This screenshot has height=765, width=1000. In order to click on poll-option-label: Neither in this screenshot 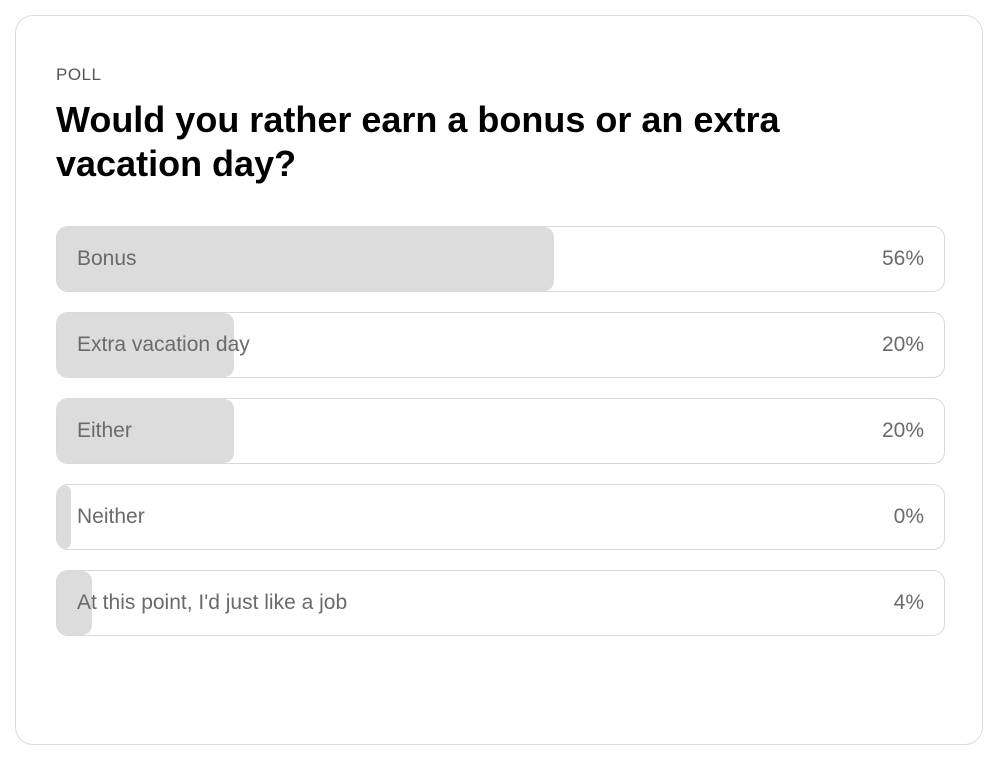, I will do `click(111, 516)`.